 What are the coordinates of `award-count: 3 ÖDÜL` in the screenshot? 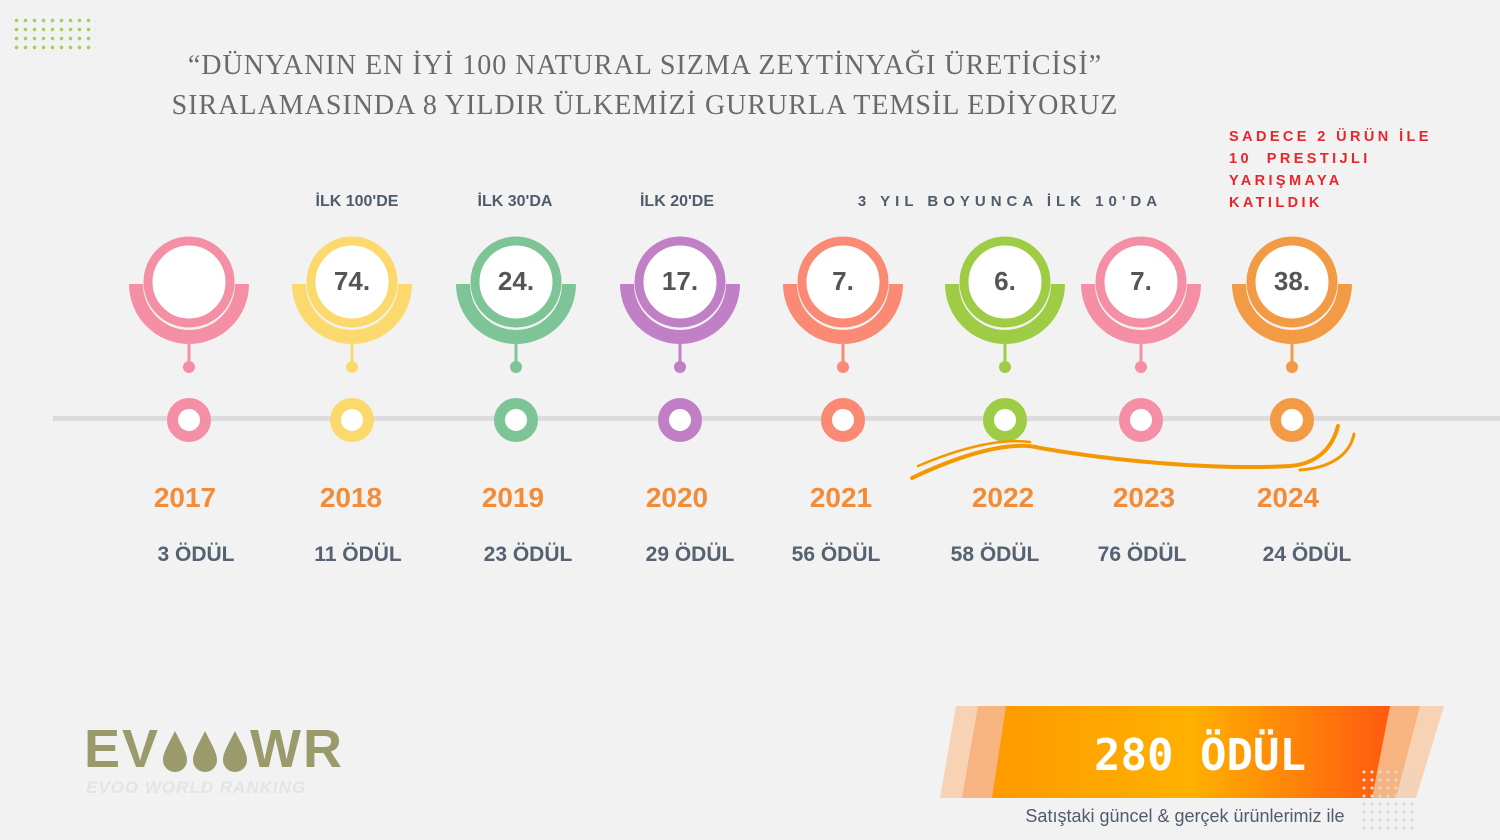 It's located at (196, 554).